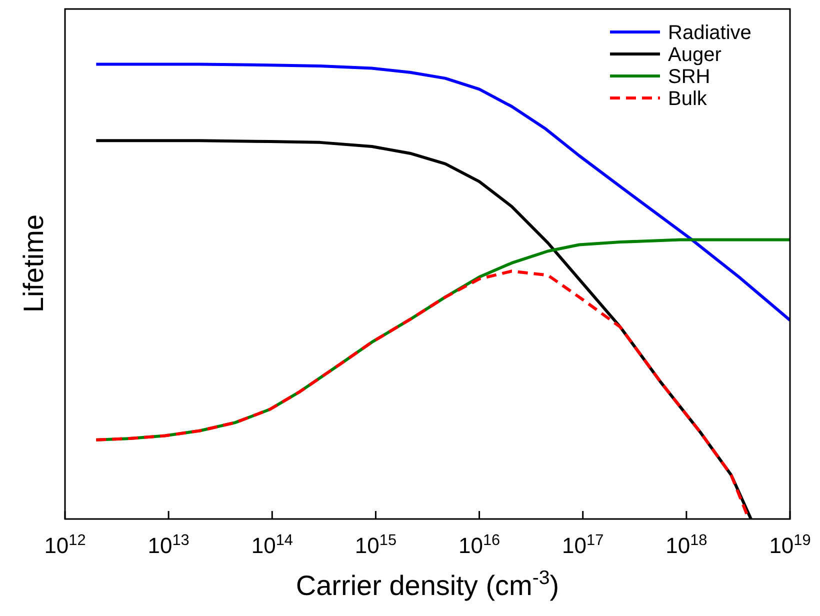  I want to click on x-tick-label: 10$^{17}$, so click(583, 545).